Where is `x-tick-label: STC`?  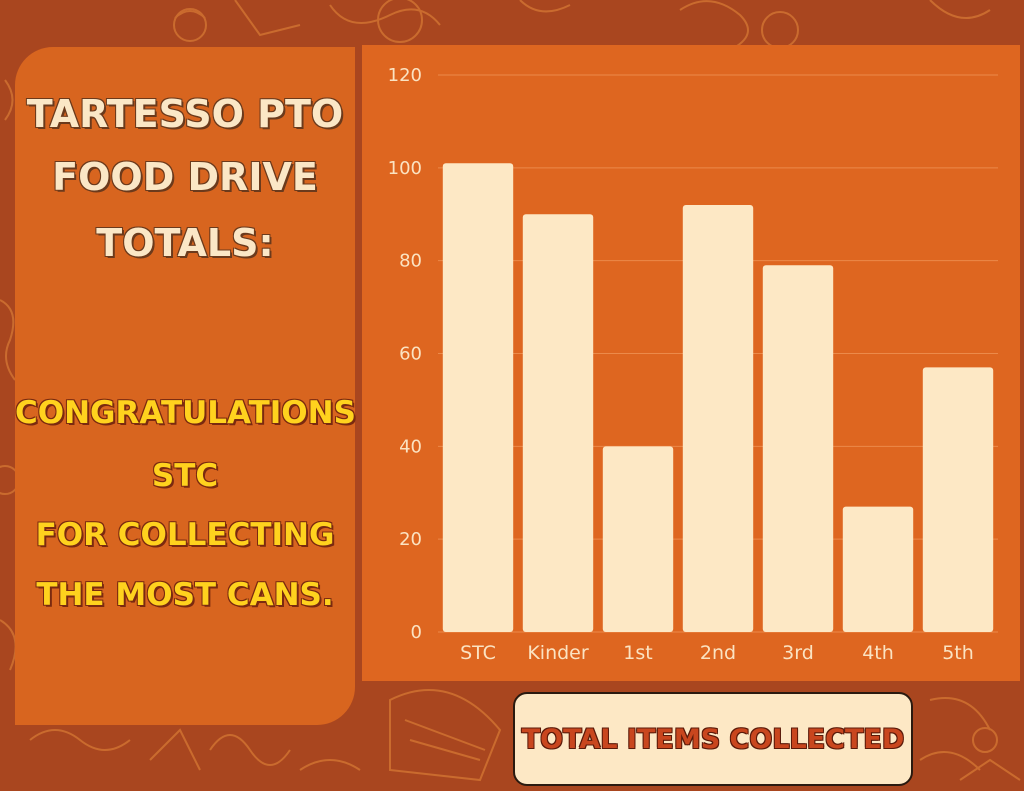
x-tick-label: STC is located at coordinates (478, 653).